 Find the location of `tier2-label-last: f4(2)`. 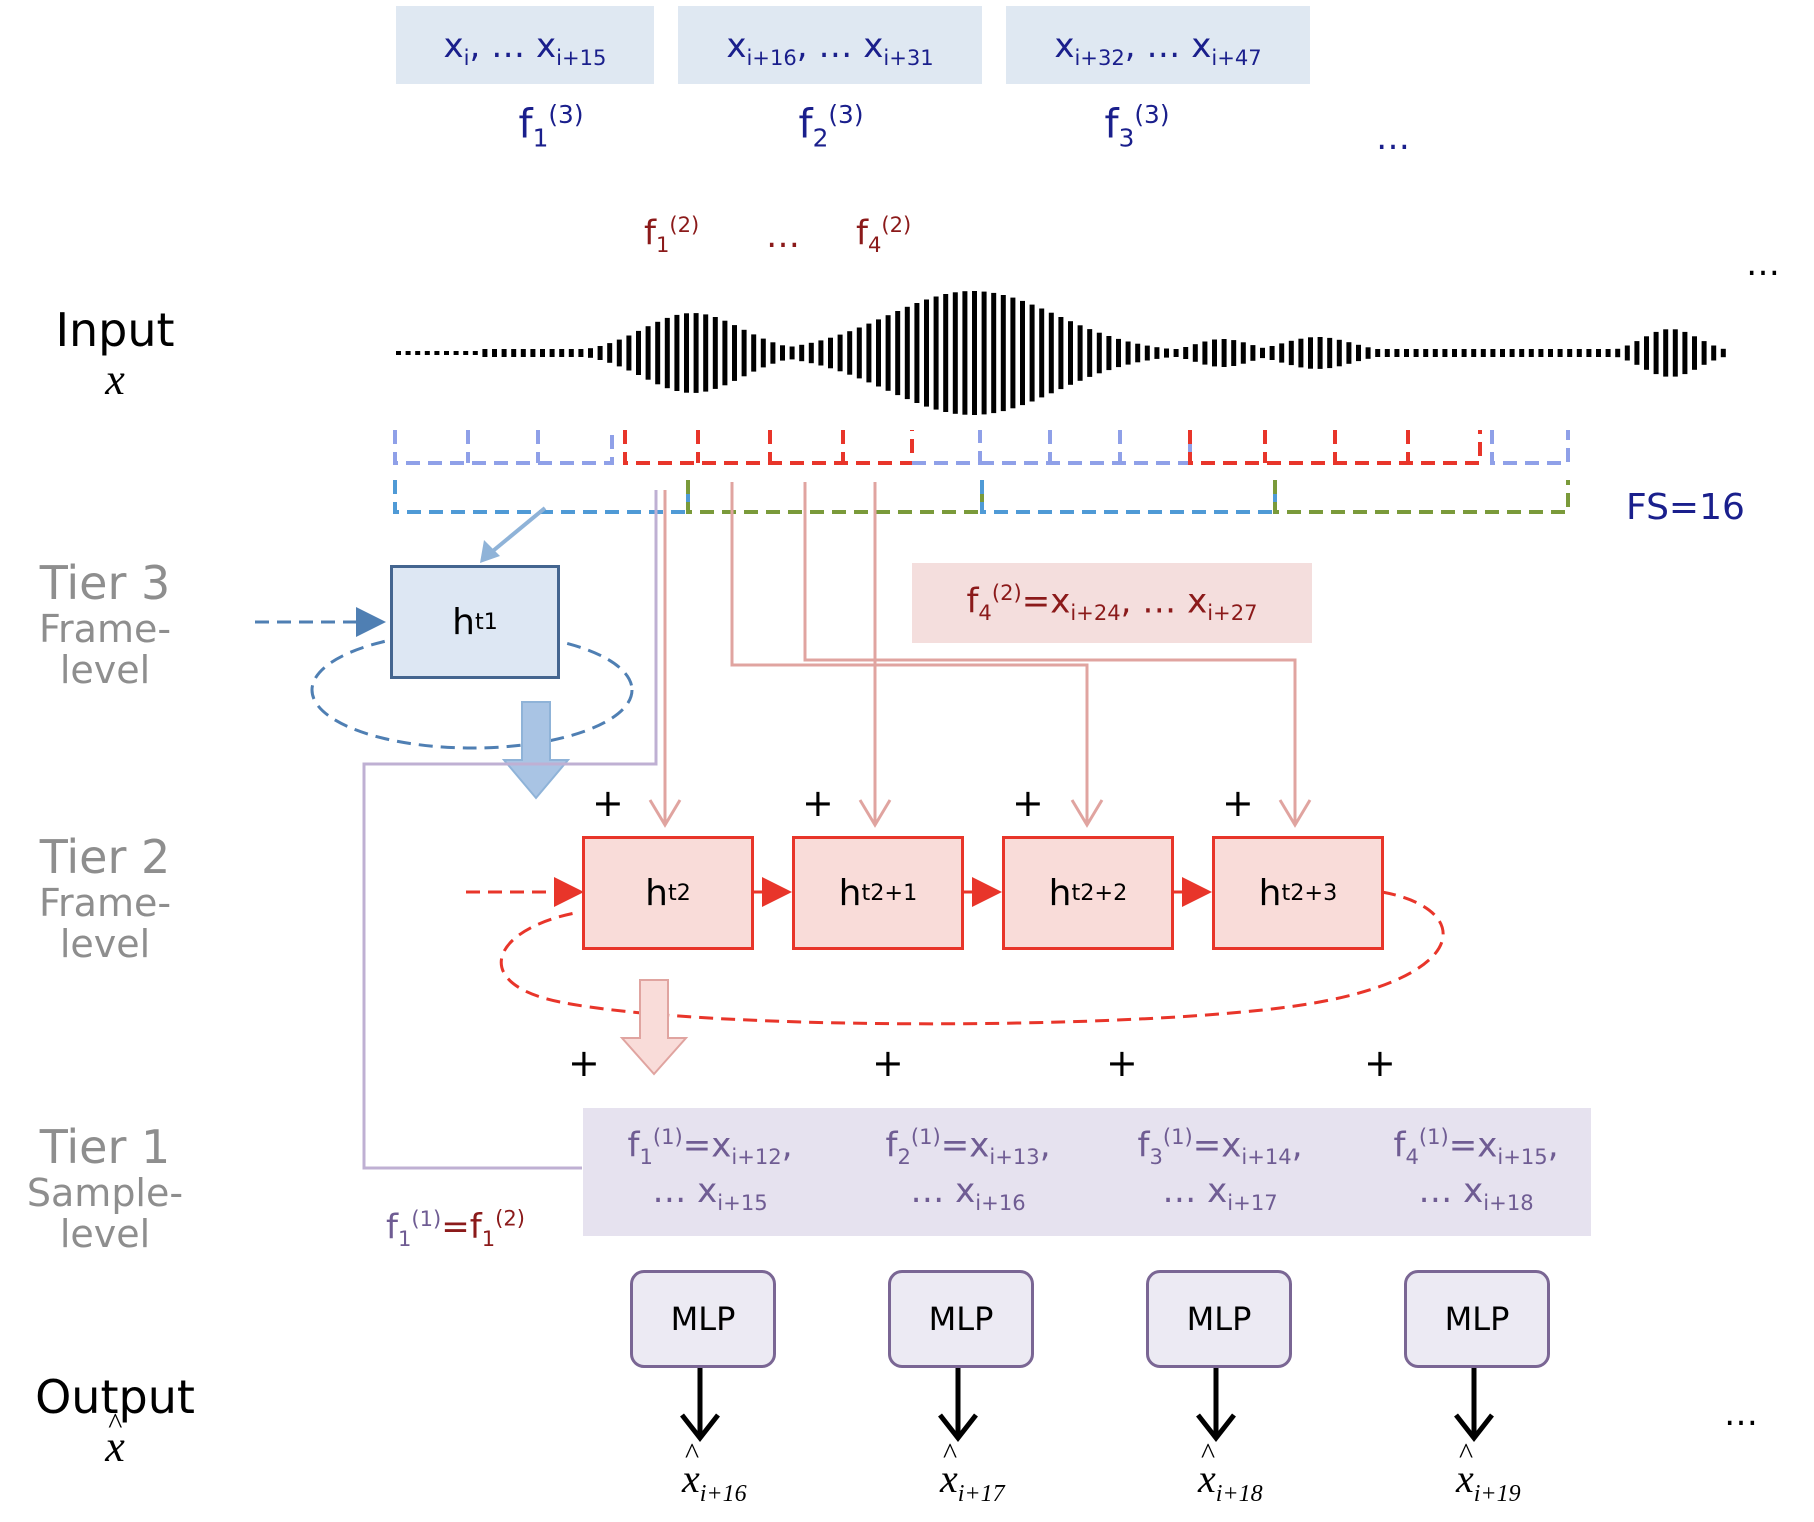

tier2-label-last: f4(2) is located at coordinates (884, 235).